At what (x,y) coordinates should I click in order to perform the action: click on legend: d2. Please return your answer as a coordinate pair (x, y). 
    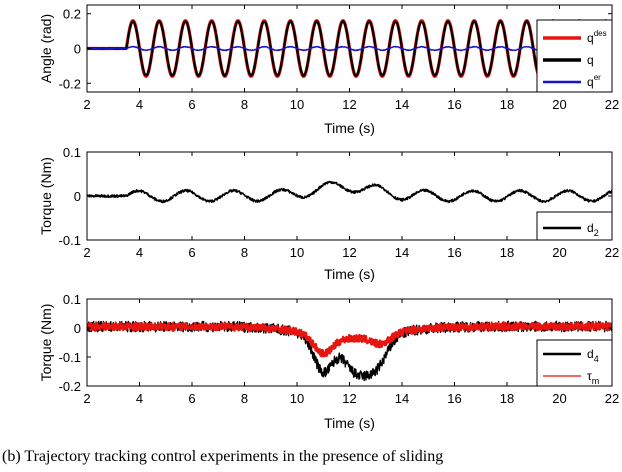
    Looking at the image, I should click on (574, 226).